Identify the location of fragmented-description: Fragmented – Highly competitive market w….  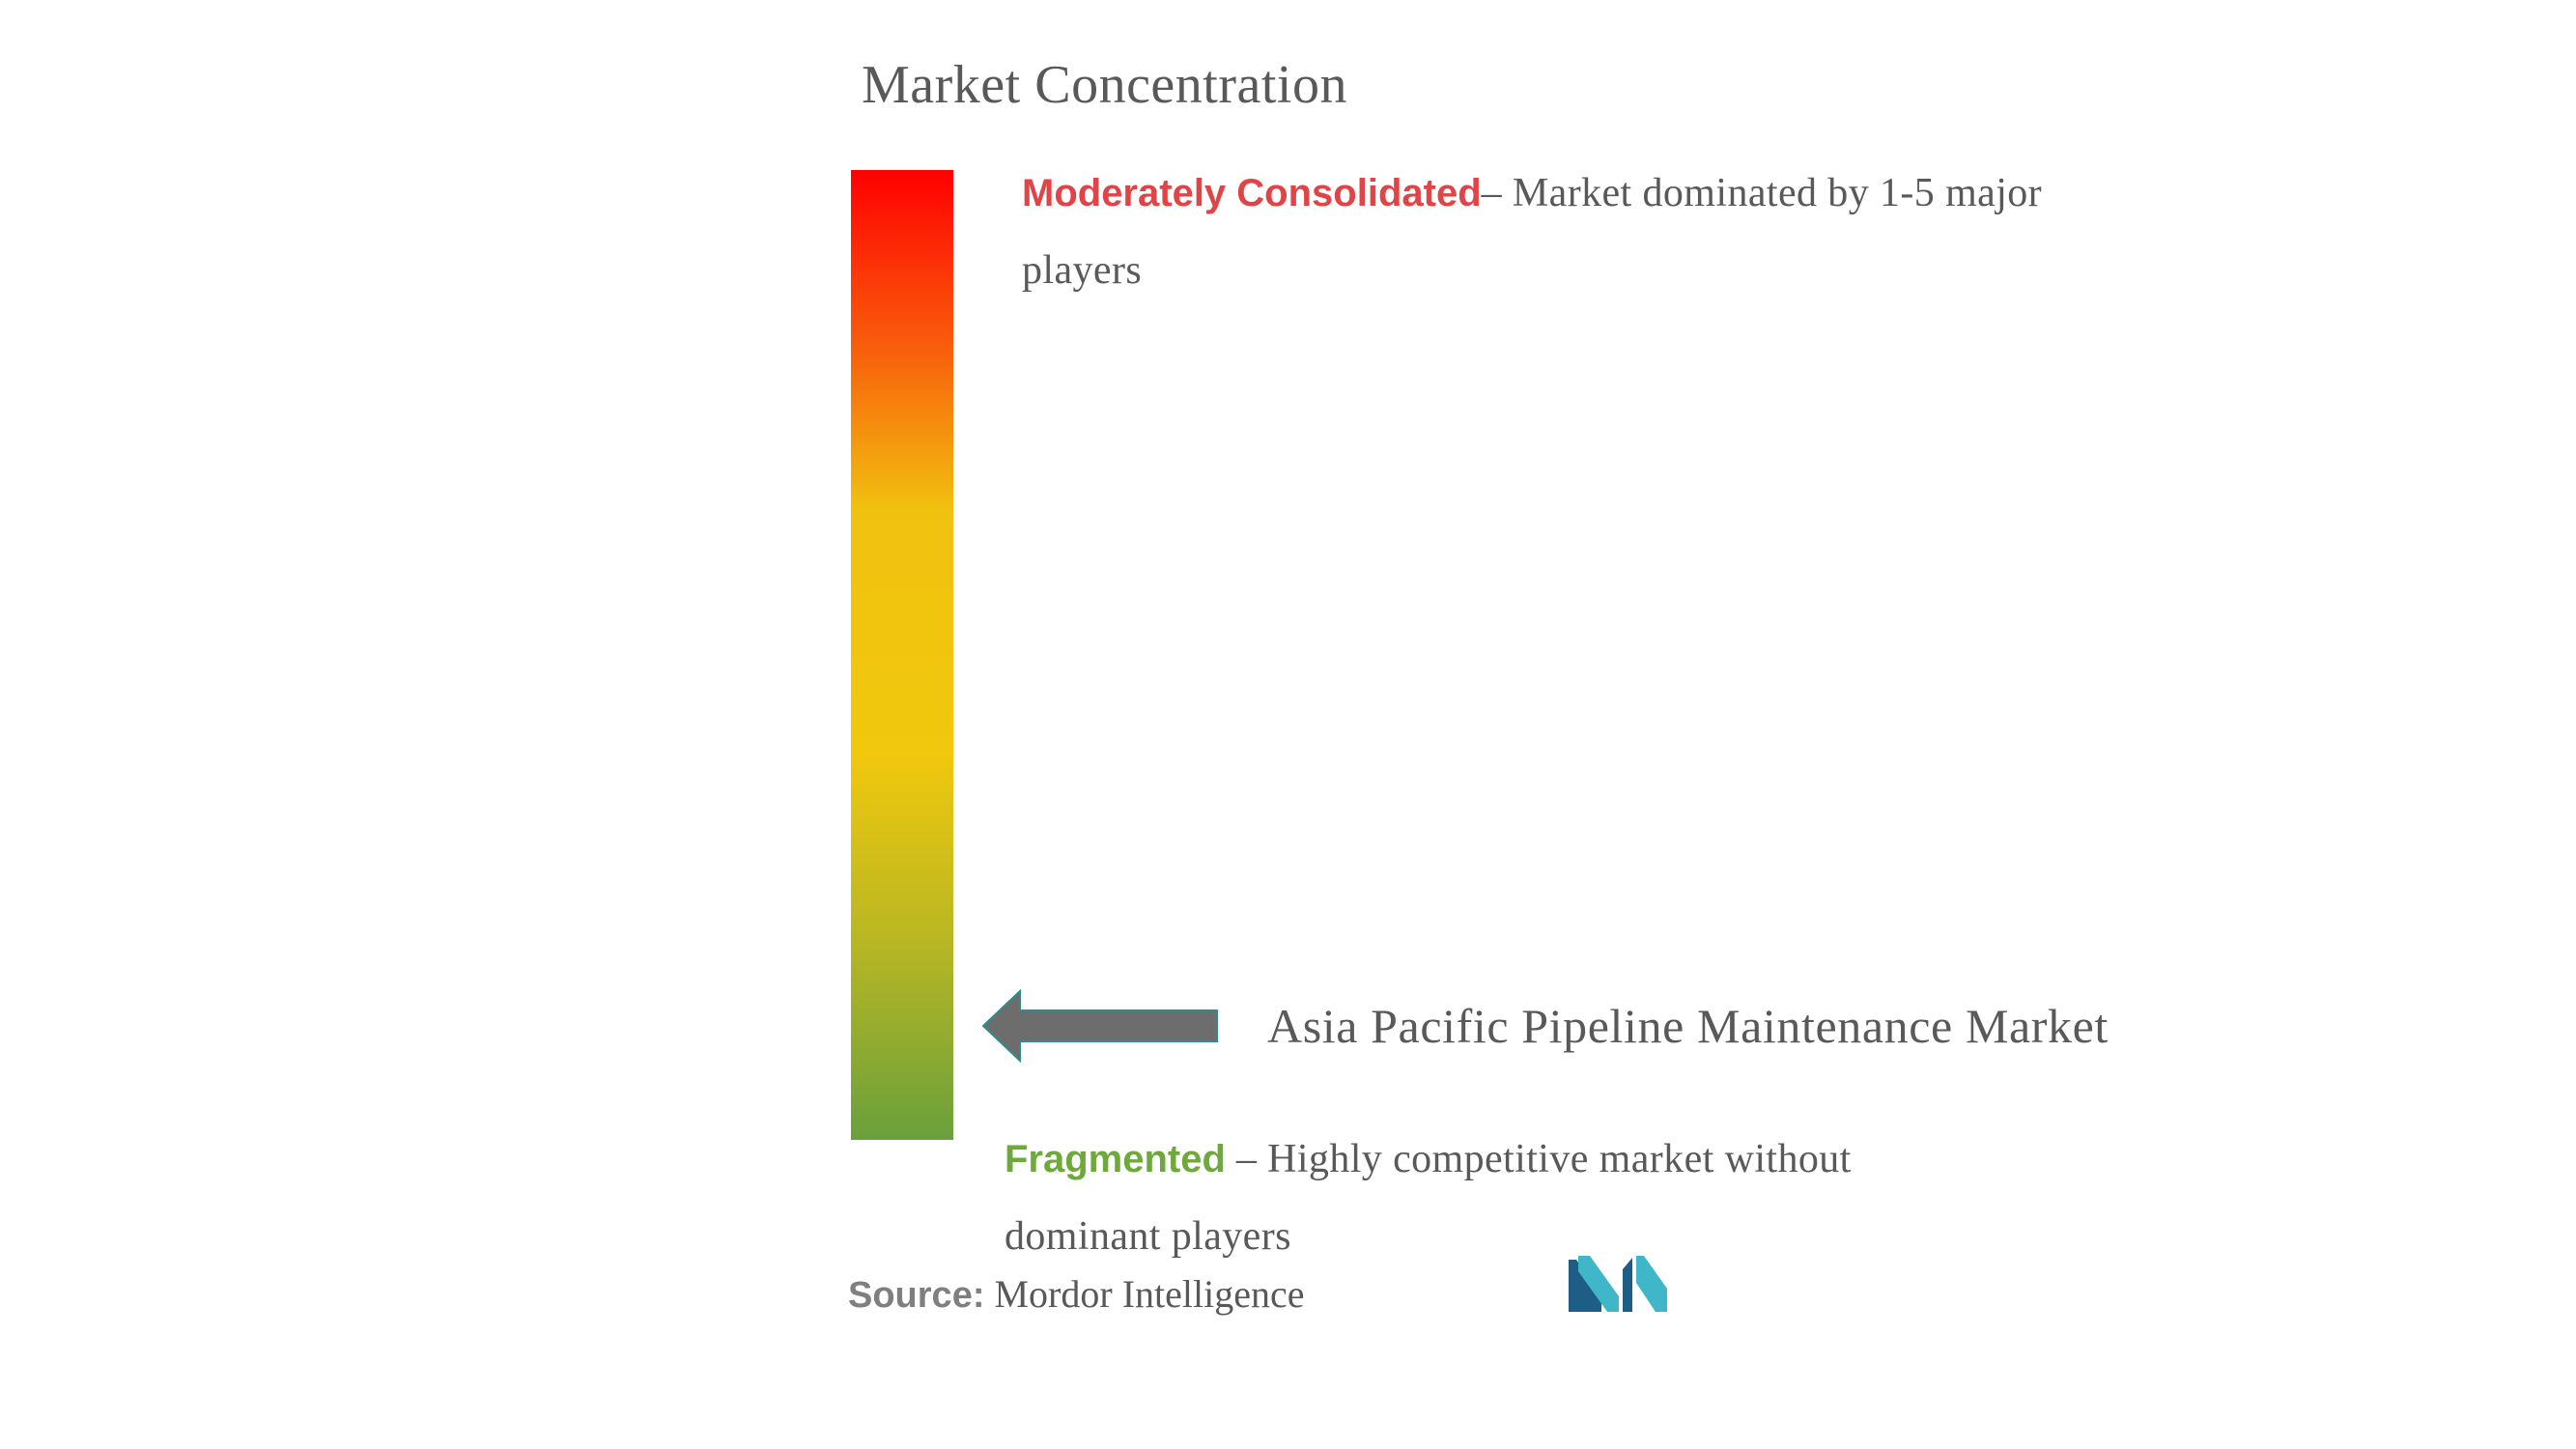
(1487, 1198).